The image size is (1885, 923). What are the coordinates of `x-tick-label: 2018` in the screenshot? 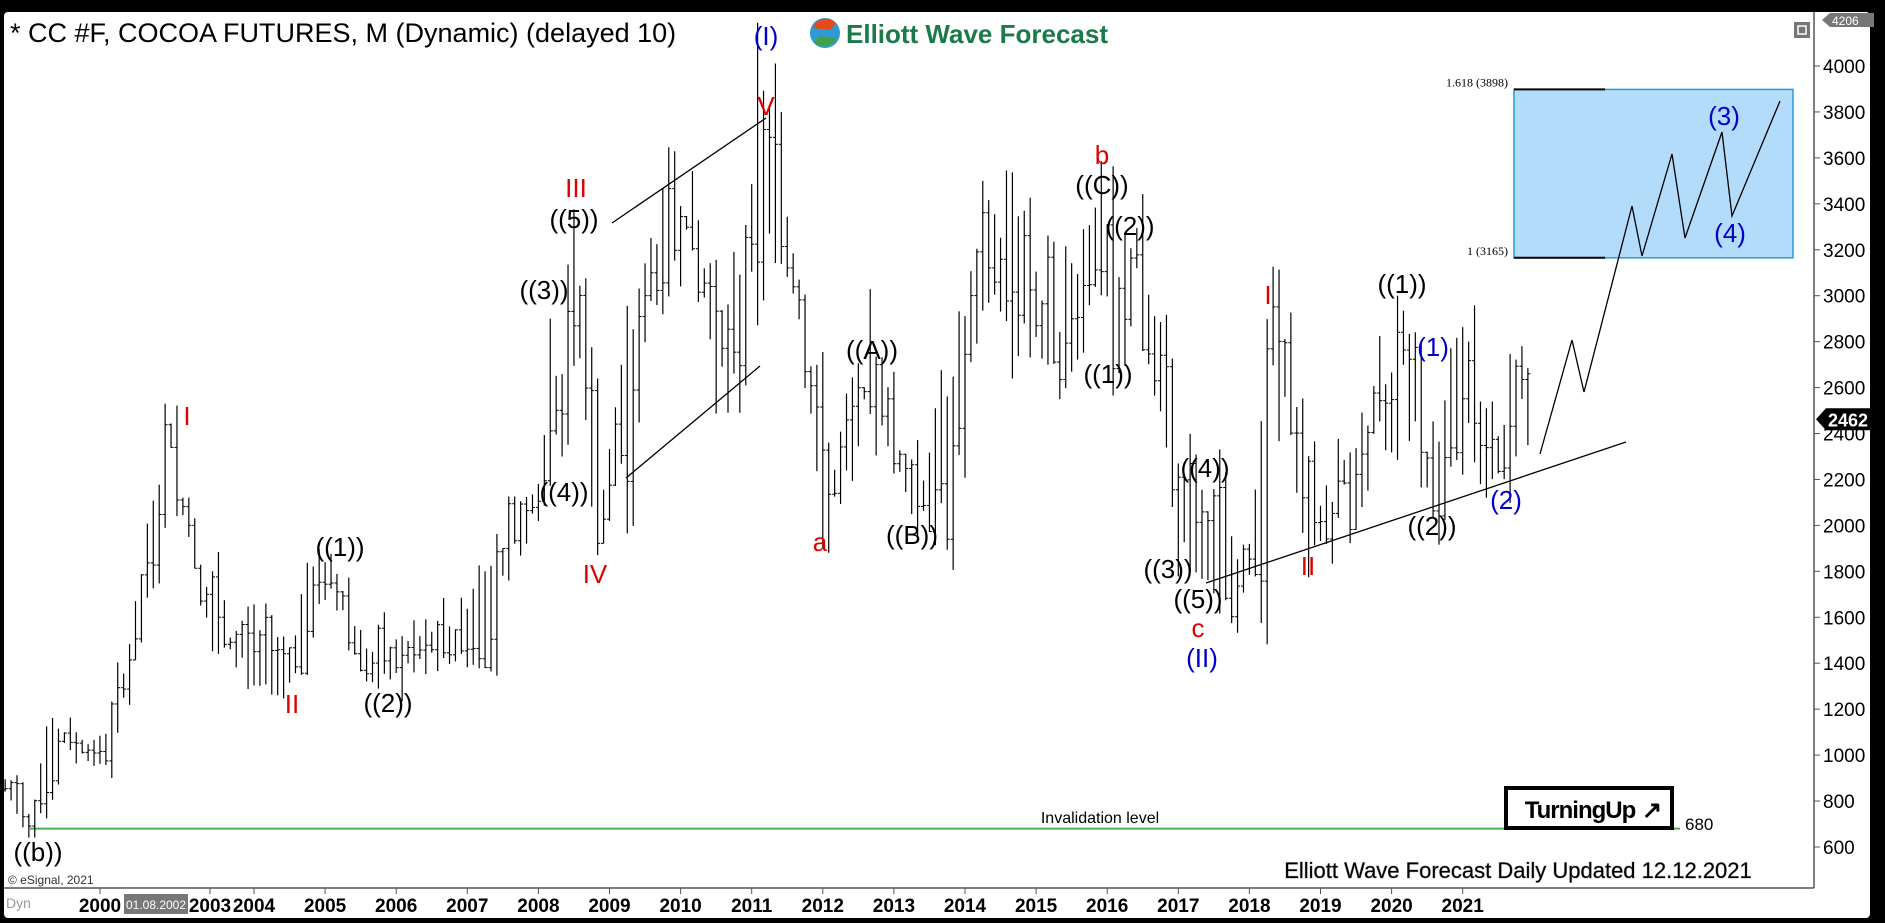 It's located at (1249, 906).